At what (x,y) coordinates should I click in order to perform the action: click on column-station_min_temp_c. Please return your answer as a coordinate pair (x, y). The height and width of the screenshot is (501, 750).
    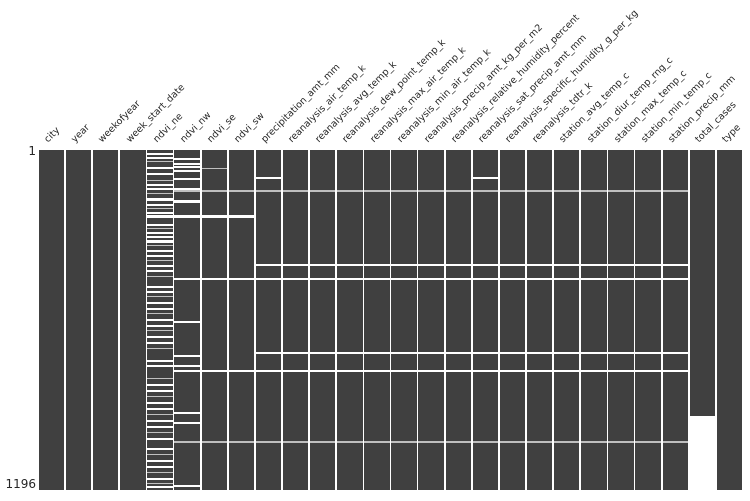
    Looking at the image, I should click on (648, 320).